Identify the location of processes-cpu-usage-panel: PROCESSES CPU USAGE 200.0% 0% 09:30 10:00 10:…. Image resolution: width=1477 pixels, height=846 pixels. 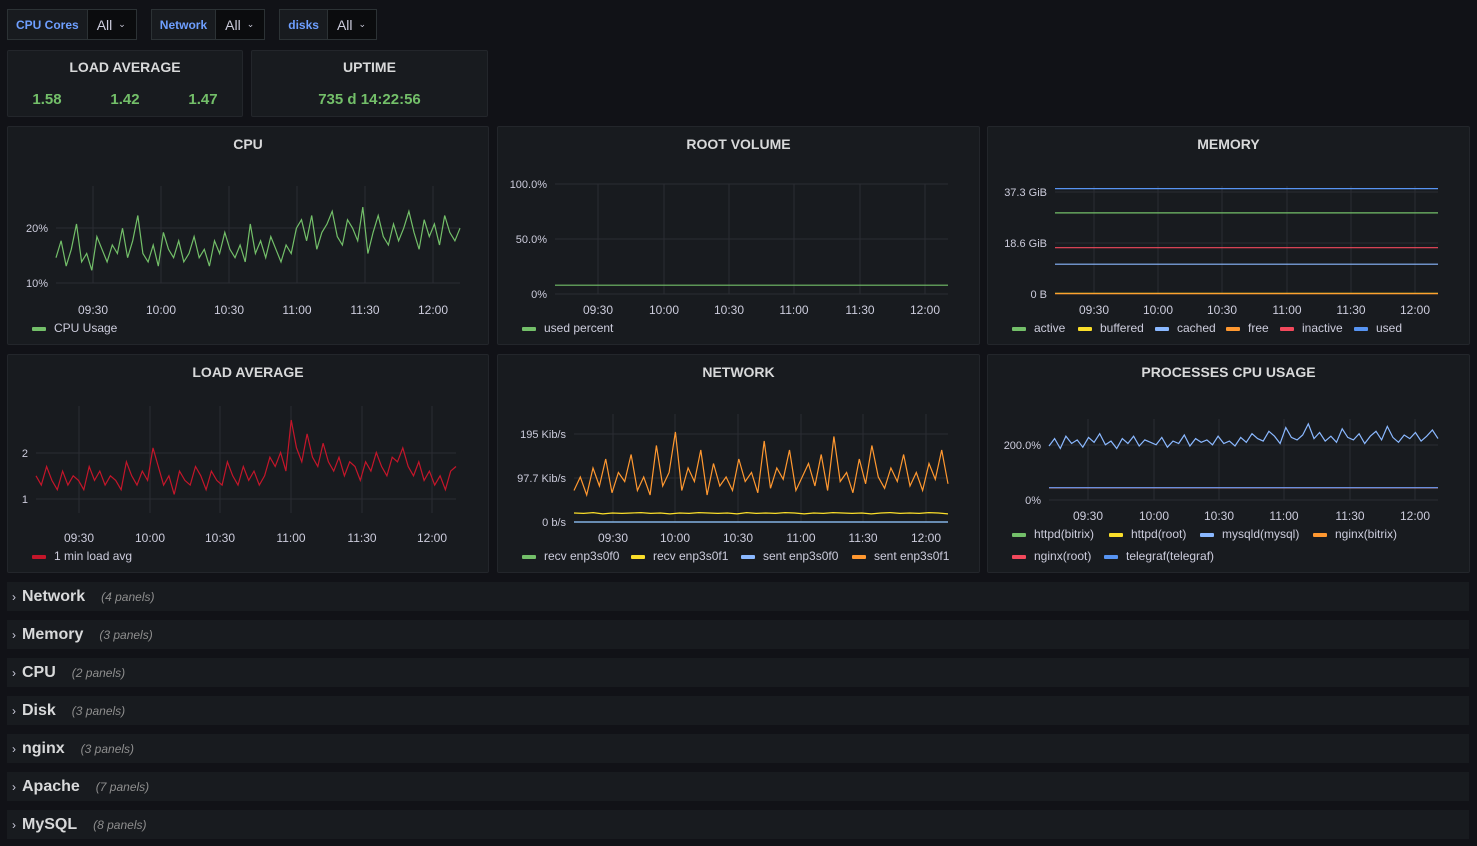
(1228, 463).